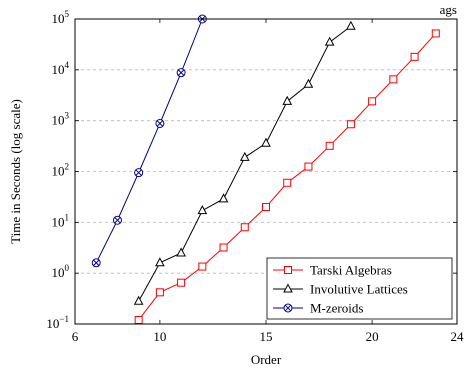 The height and width of the screenshot is (370, 469). Describe the element at coordinates (75, 336) in the screenshot. I see `x-tick-label: 6` at that location.